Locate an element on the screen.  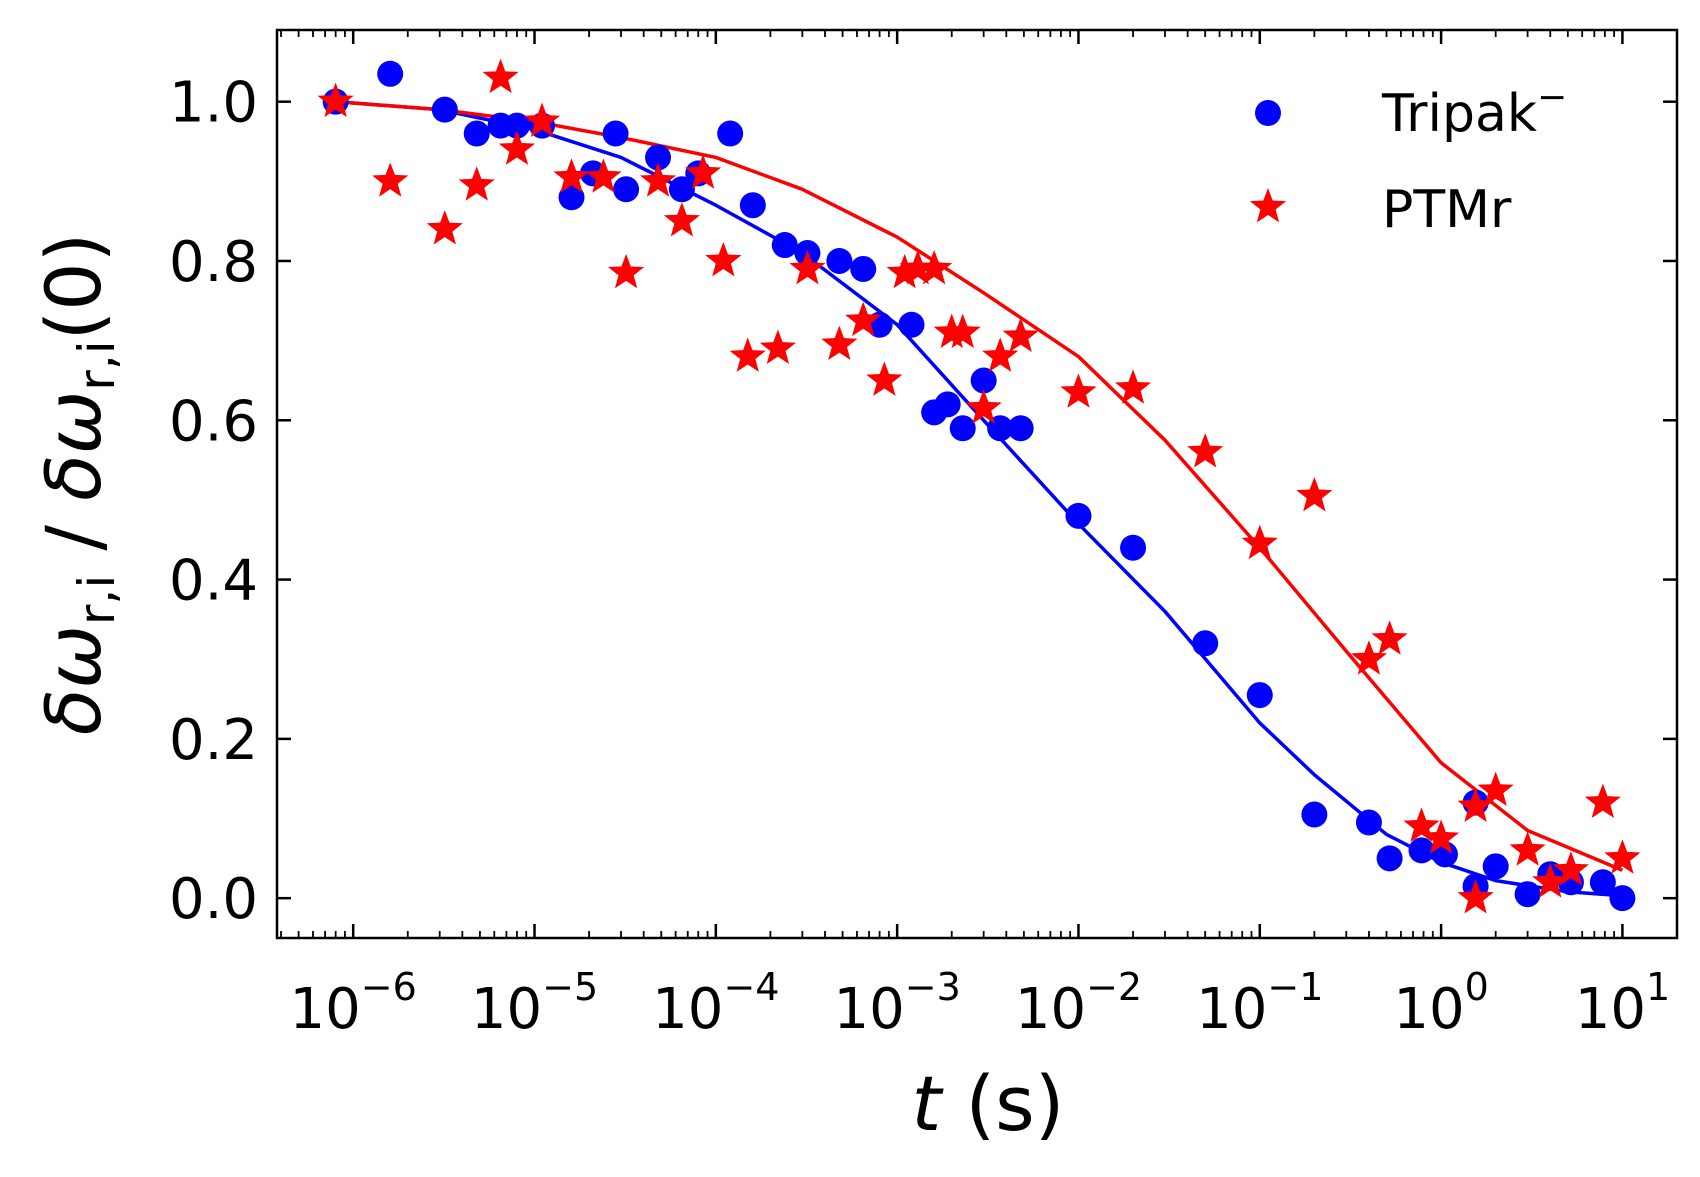
y-tick-label: 0.0 is located at coordinates (213, 899).